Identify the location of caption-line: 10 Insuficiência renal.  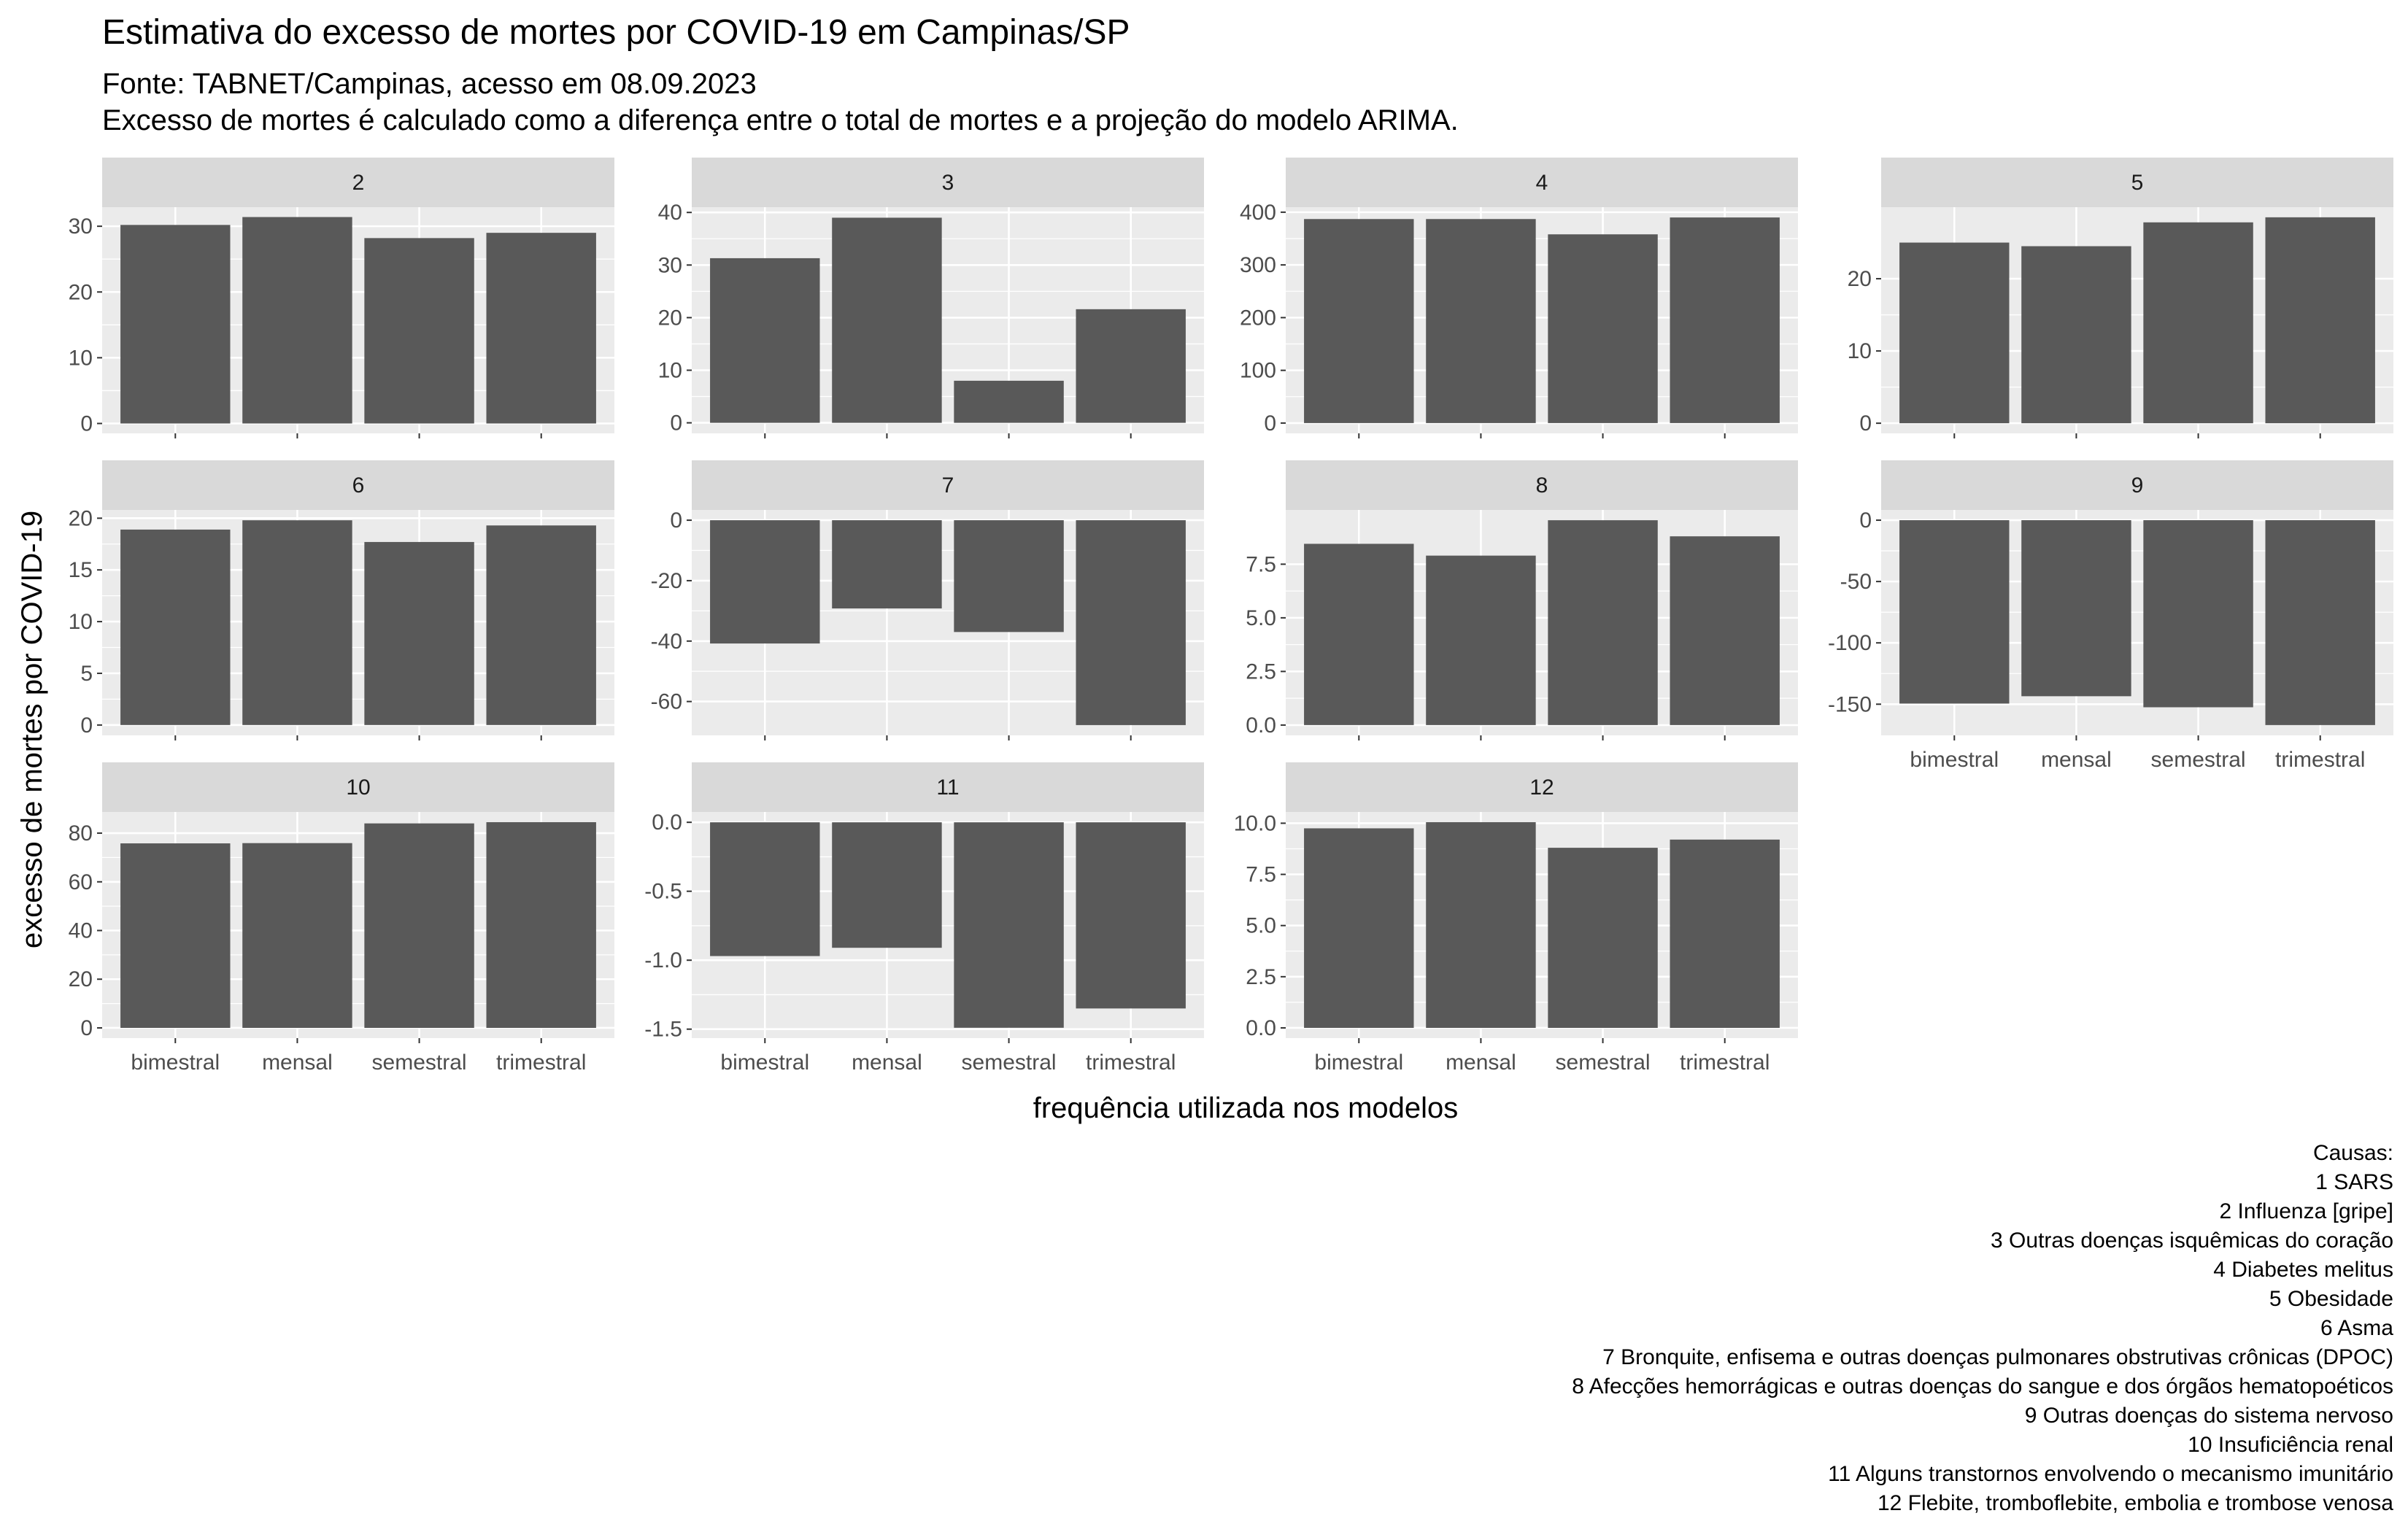
(2290, 1445).